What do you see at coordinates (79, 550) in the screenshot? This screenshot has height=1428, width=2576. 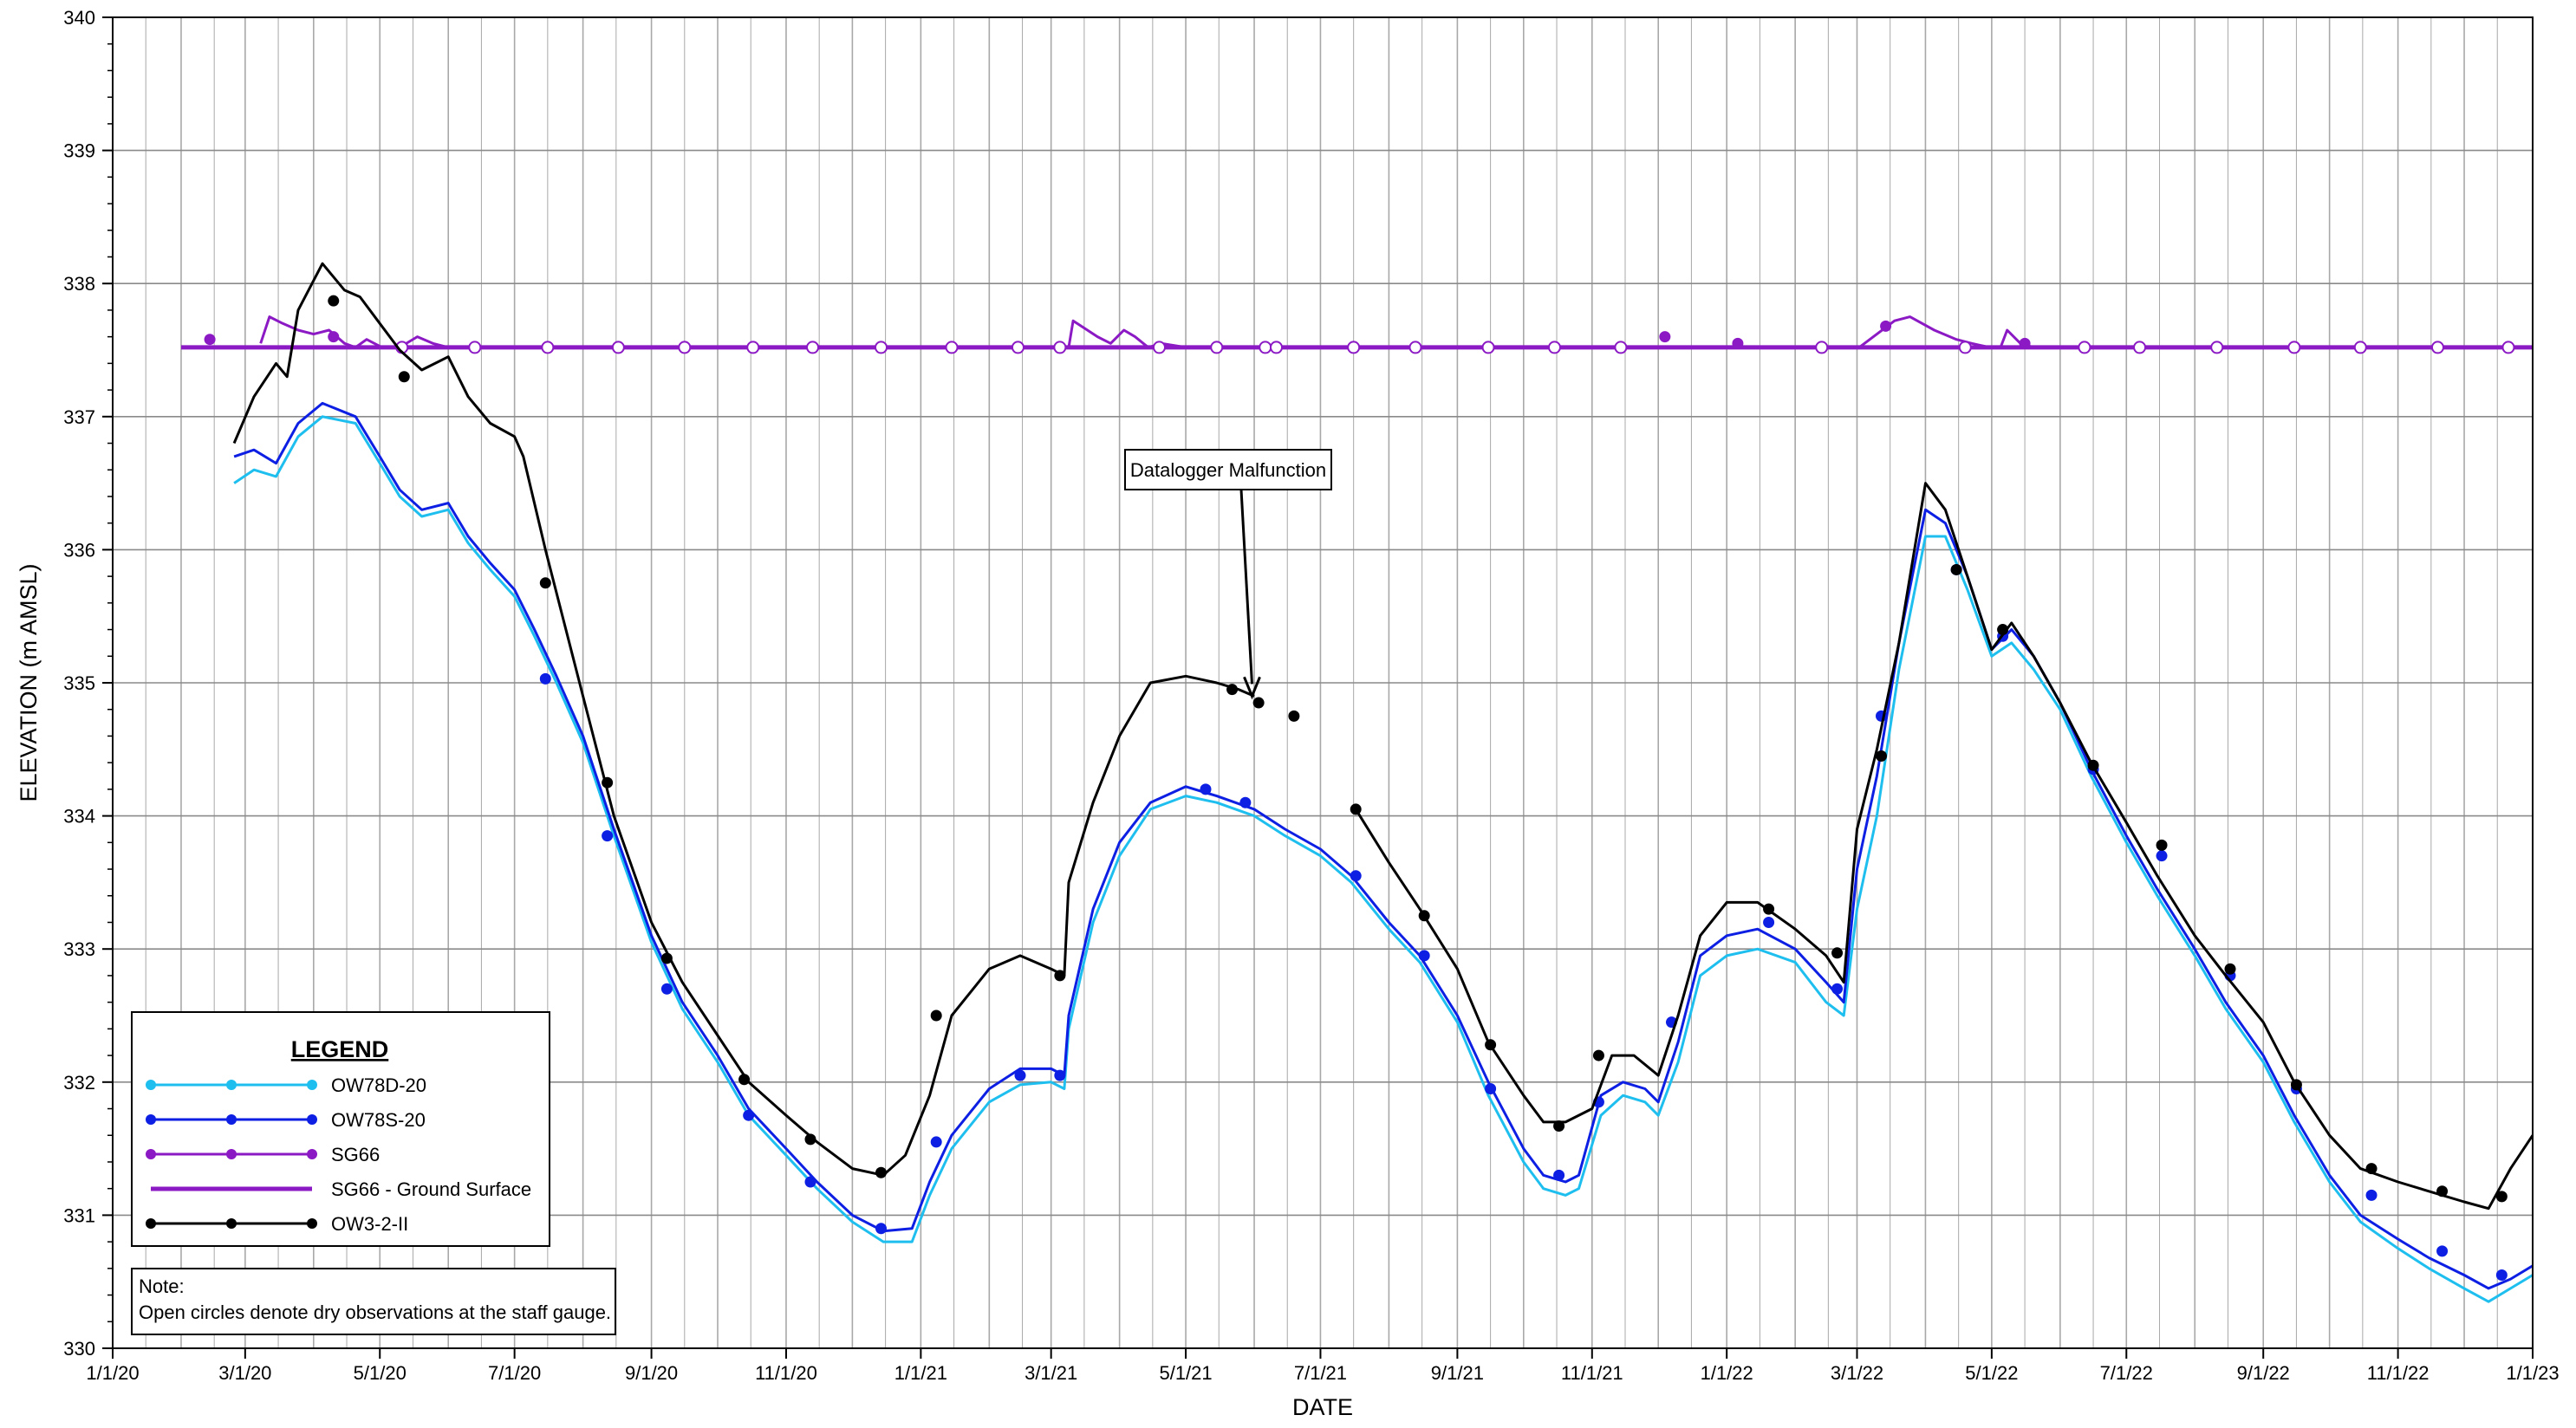 I see `y-tick-label: 336` at bounding box center [79, 550].